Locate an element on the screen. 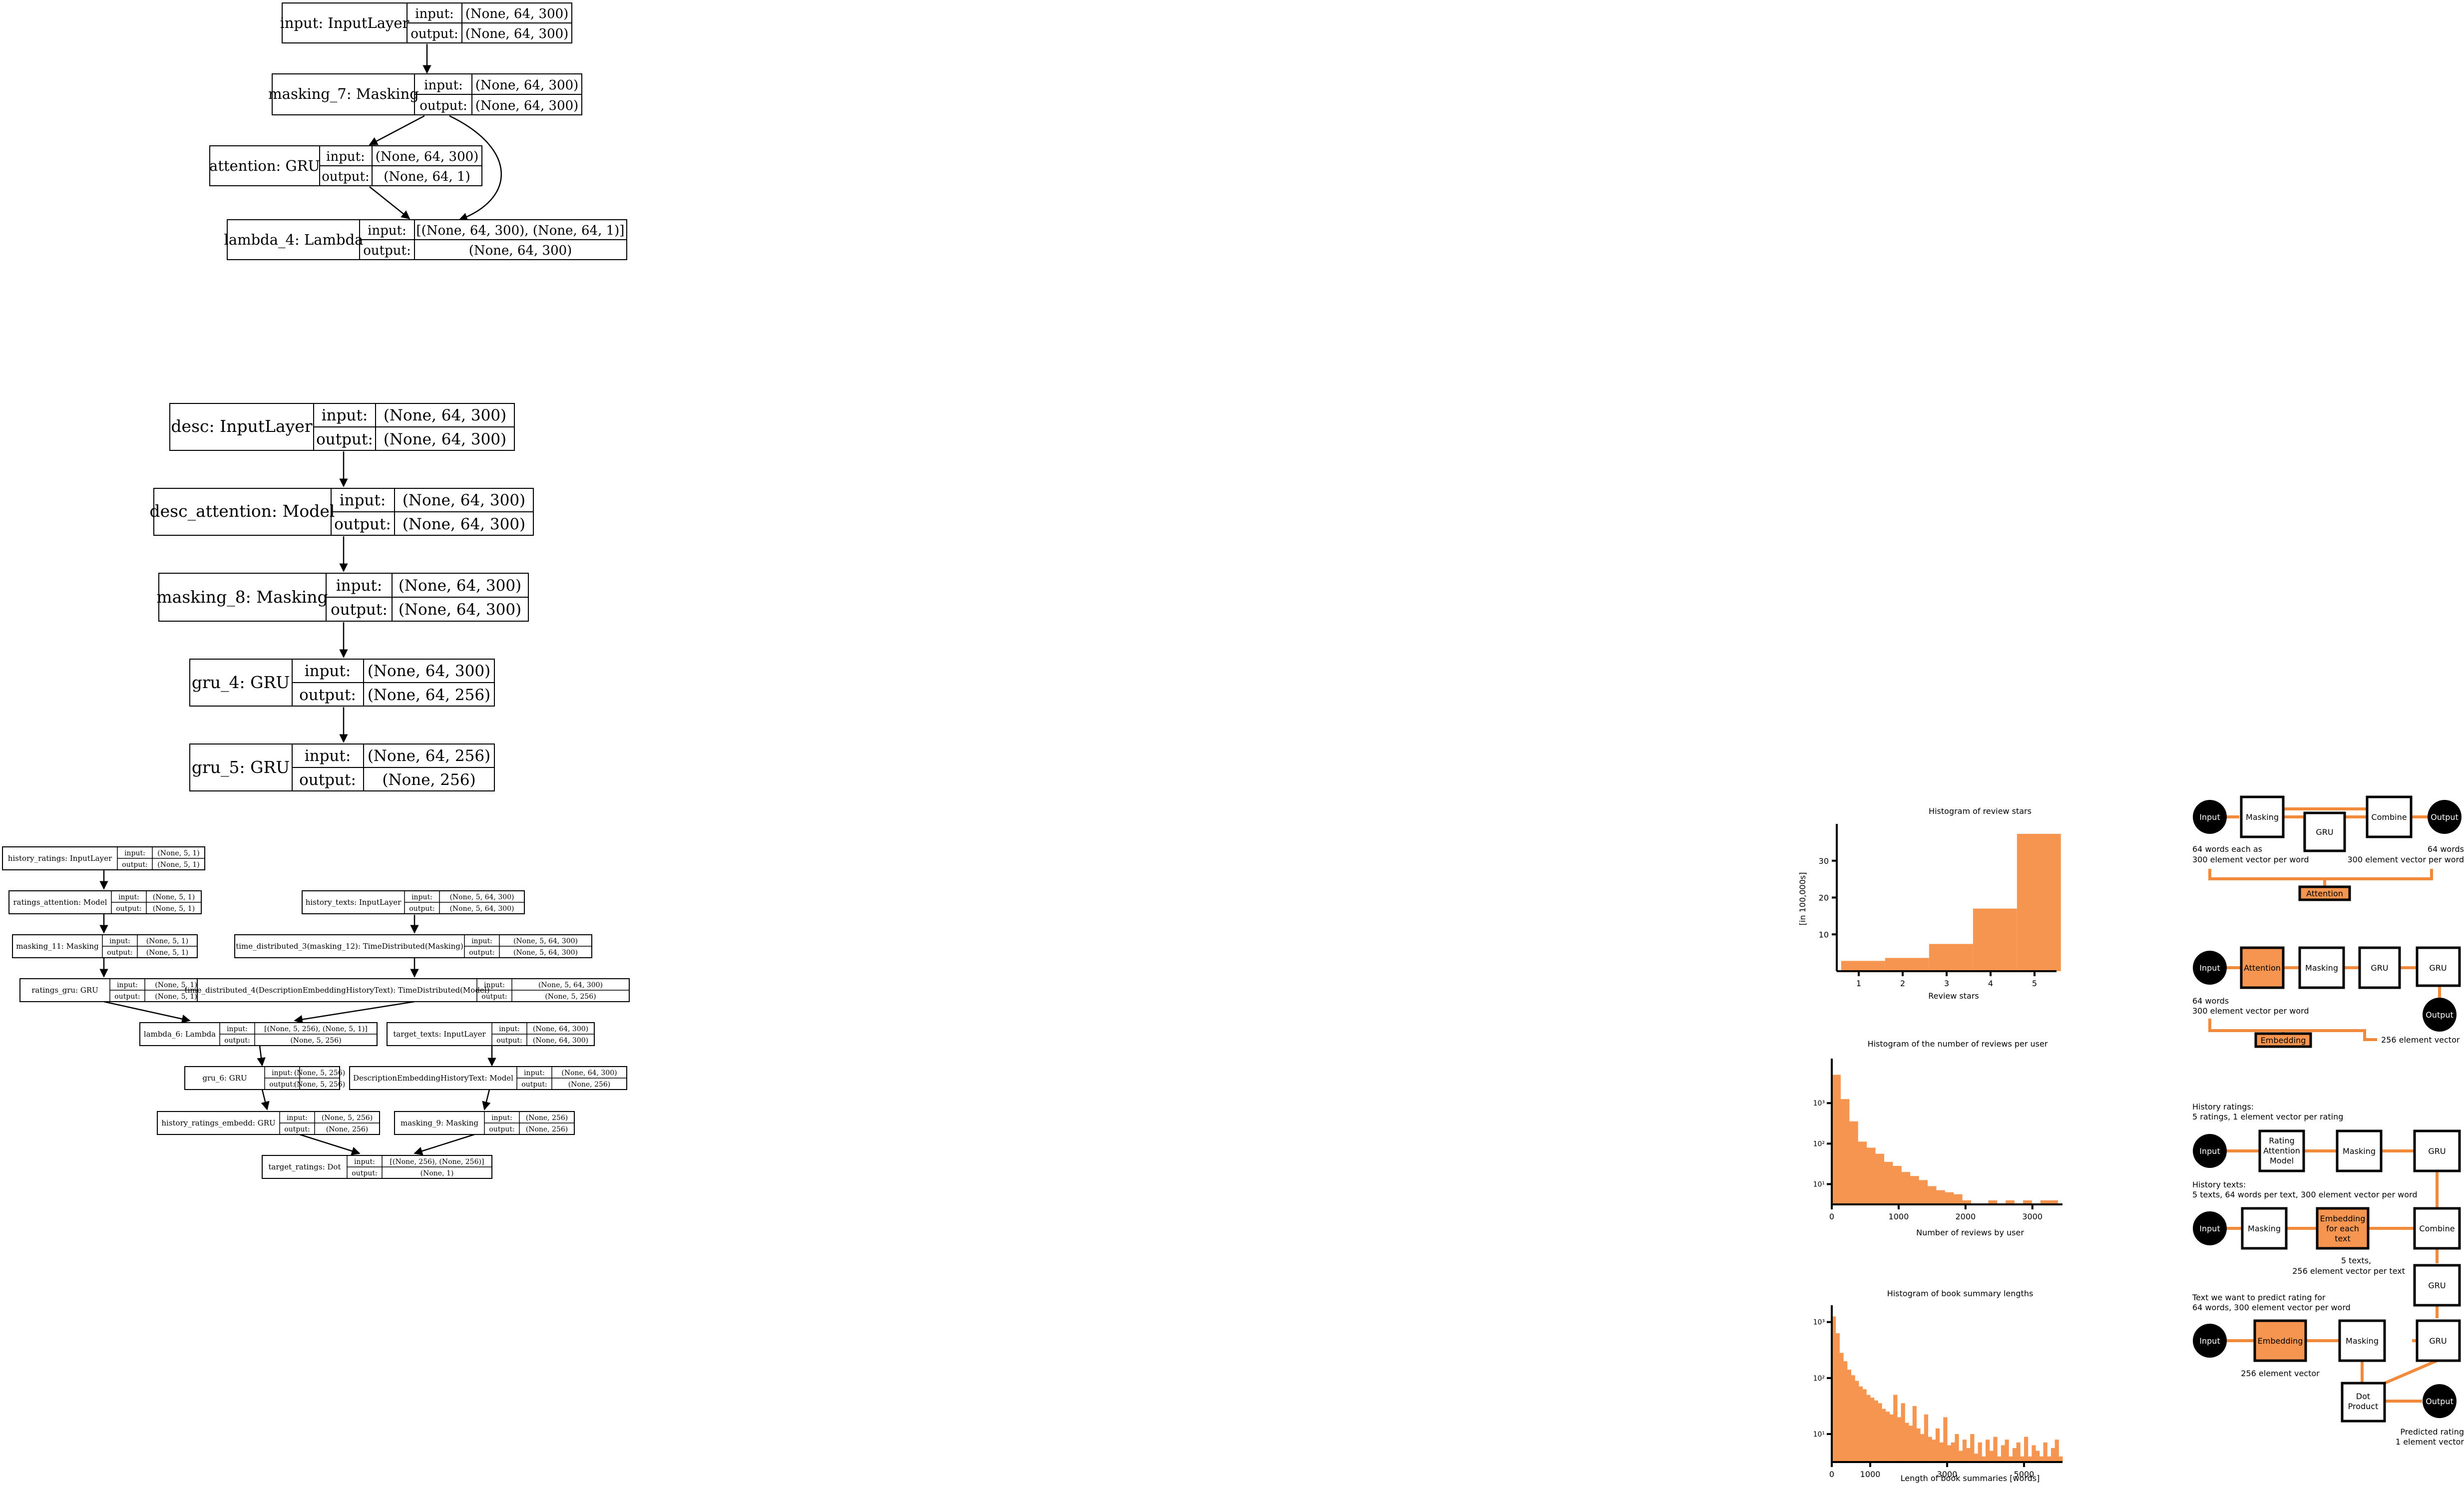 This screenshot has width=2464, height=1485. output-shape: (None, 5, 256) is located at coordinates (571, 997).